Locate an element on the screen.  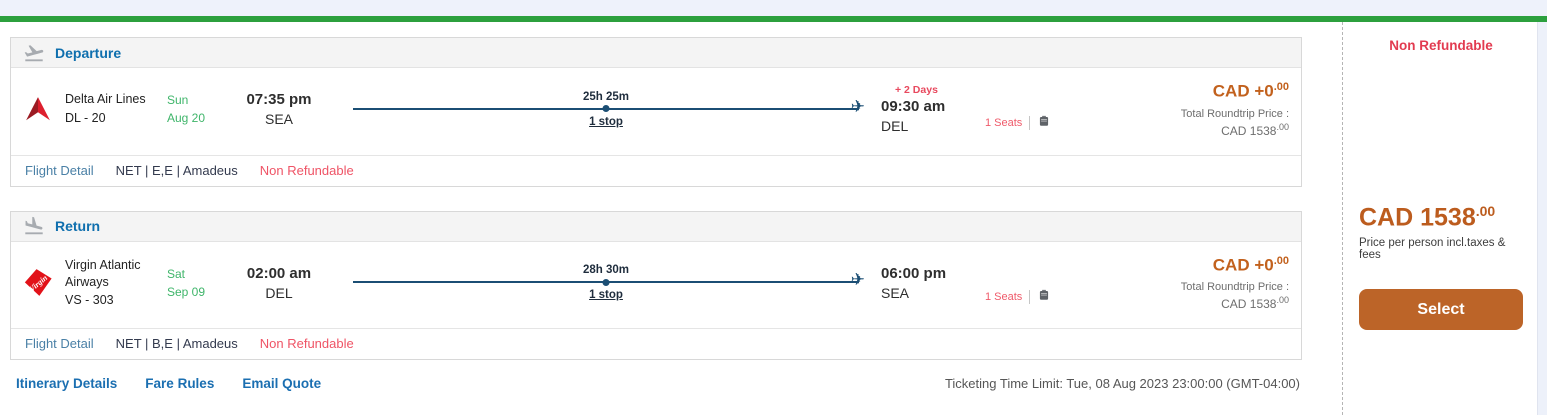
flight-takeoff-icon is located at coordinates (34, 53).